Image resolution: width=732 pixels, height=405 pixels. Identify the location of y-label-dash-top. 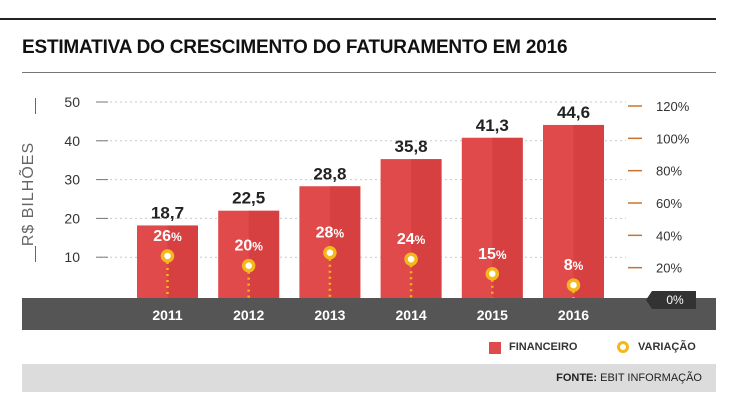
(35, 106).